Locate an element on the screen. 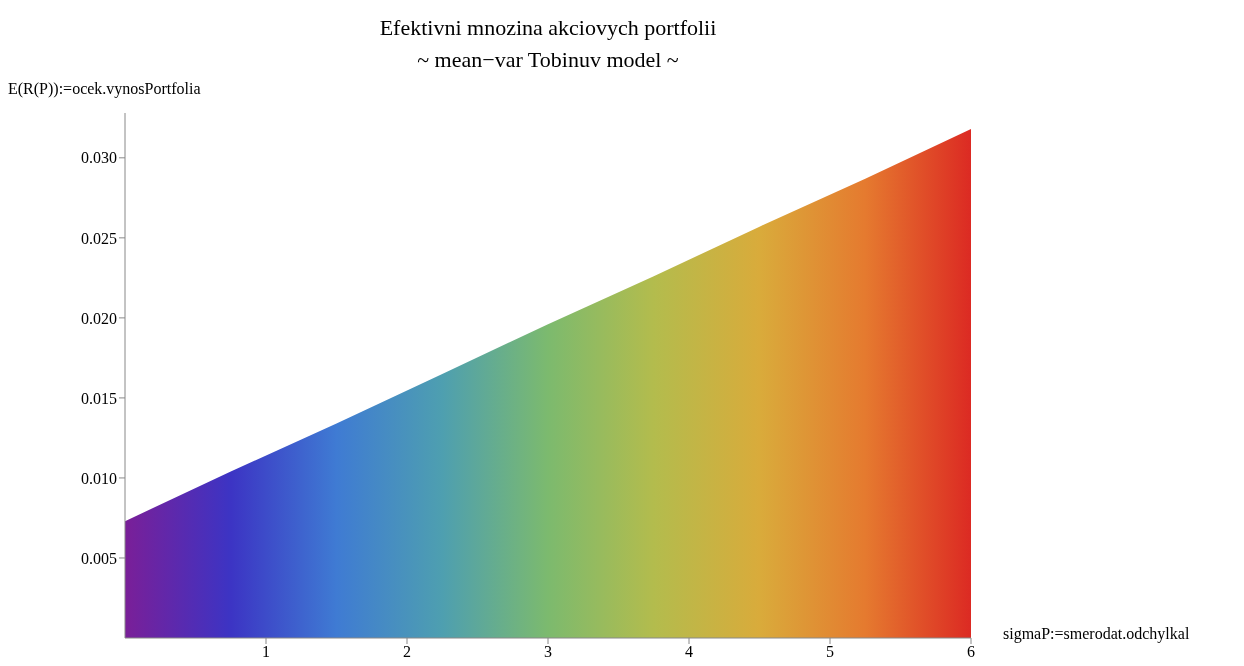 This screenshot has width=1244, height=666. chart-subtitle: ~ mean−var Tobinuv model ~ is located at coordinates (548, 60).